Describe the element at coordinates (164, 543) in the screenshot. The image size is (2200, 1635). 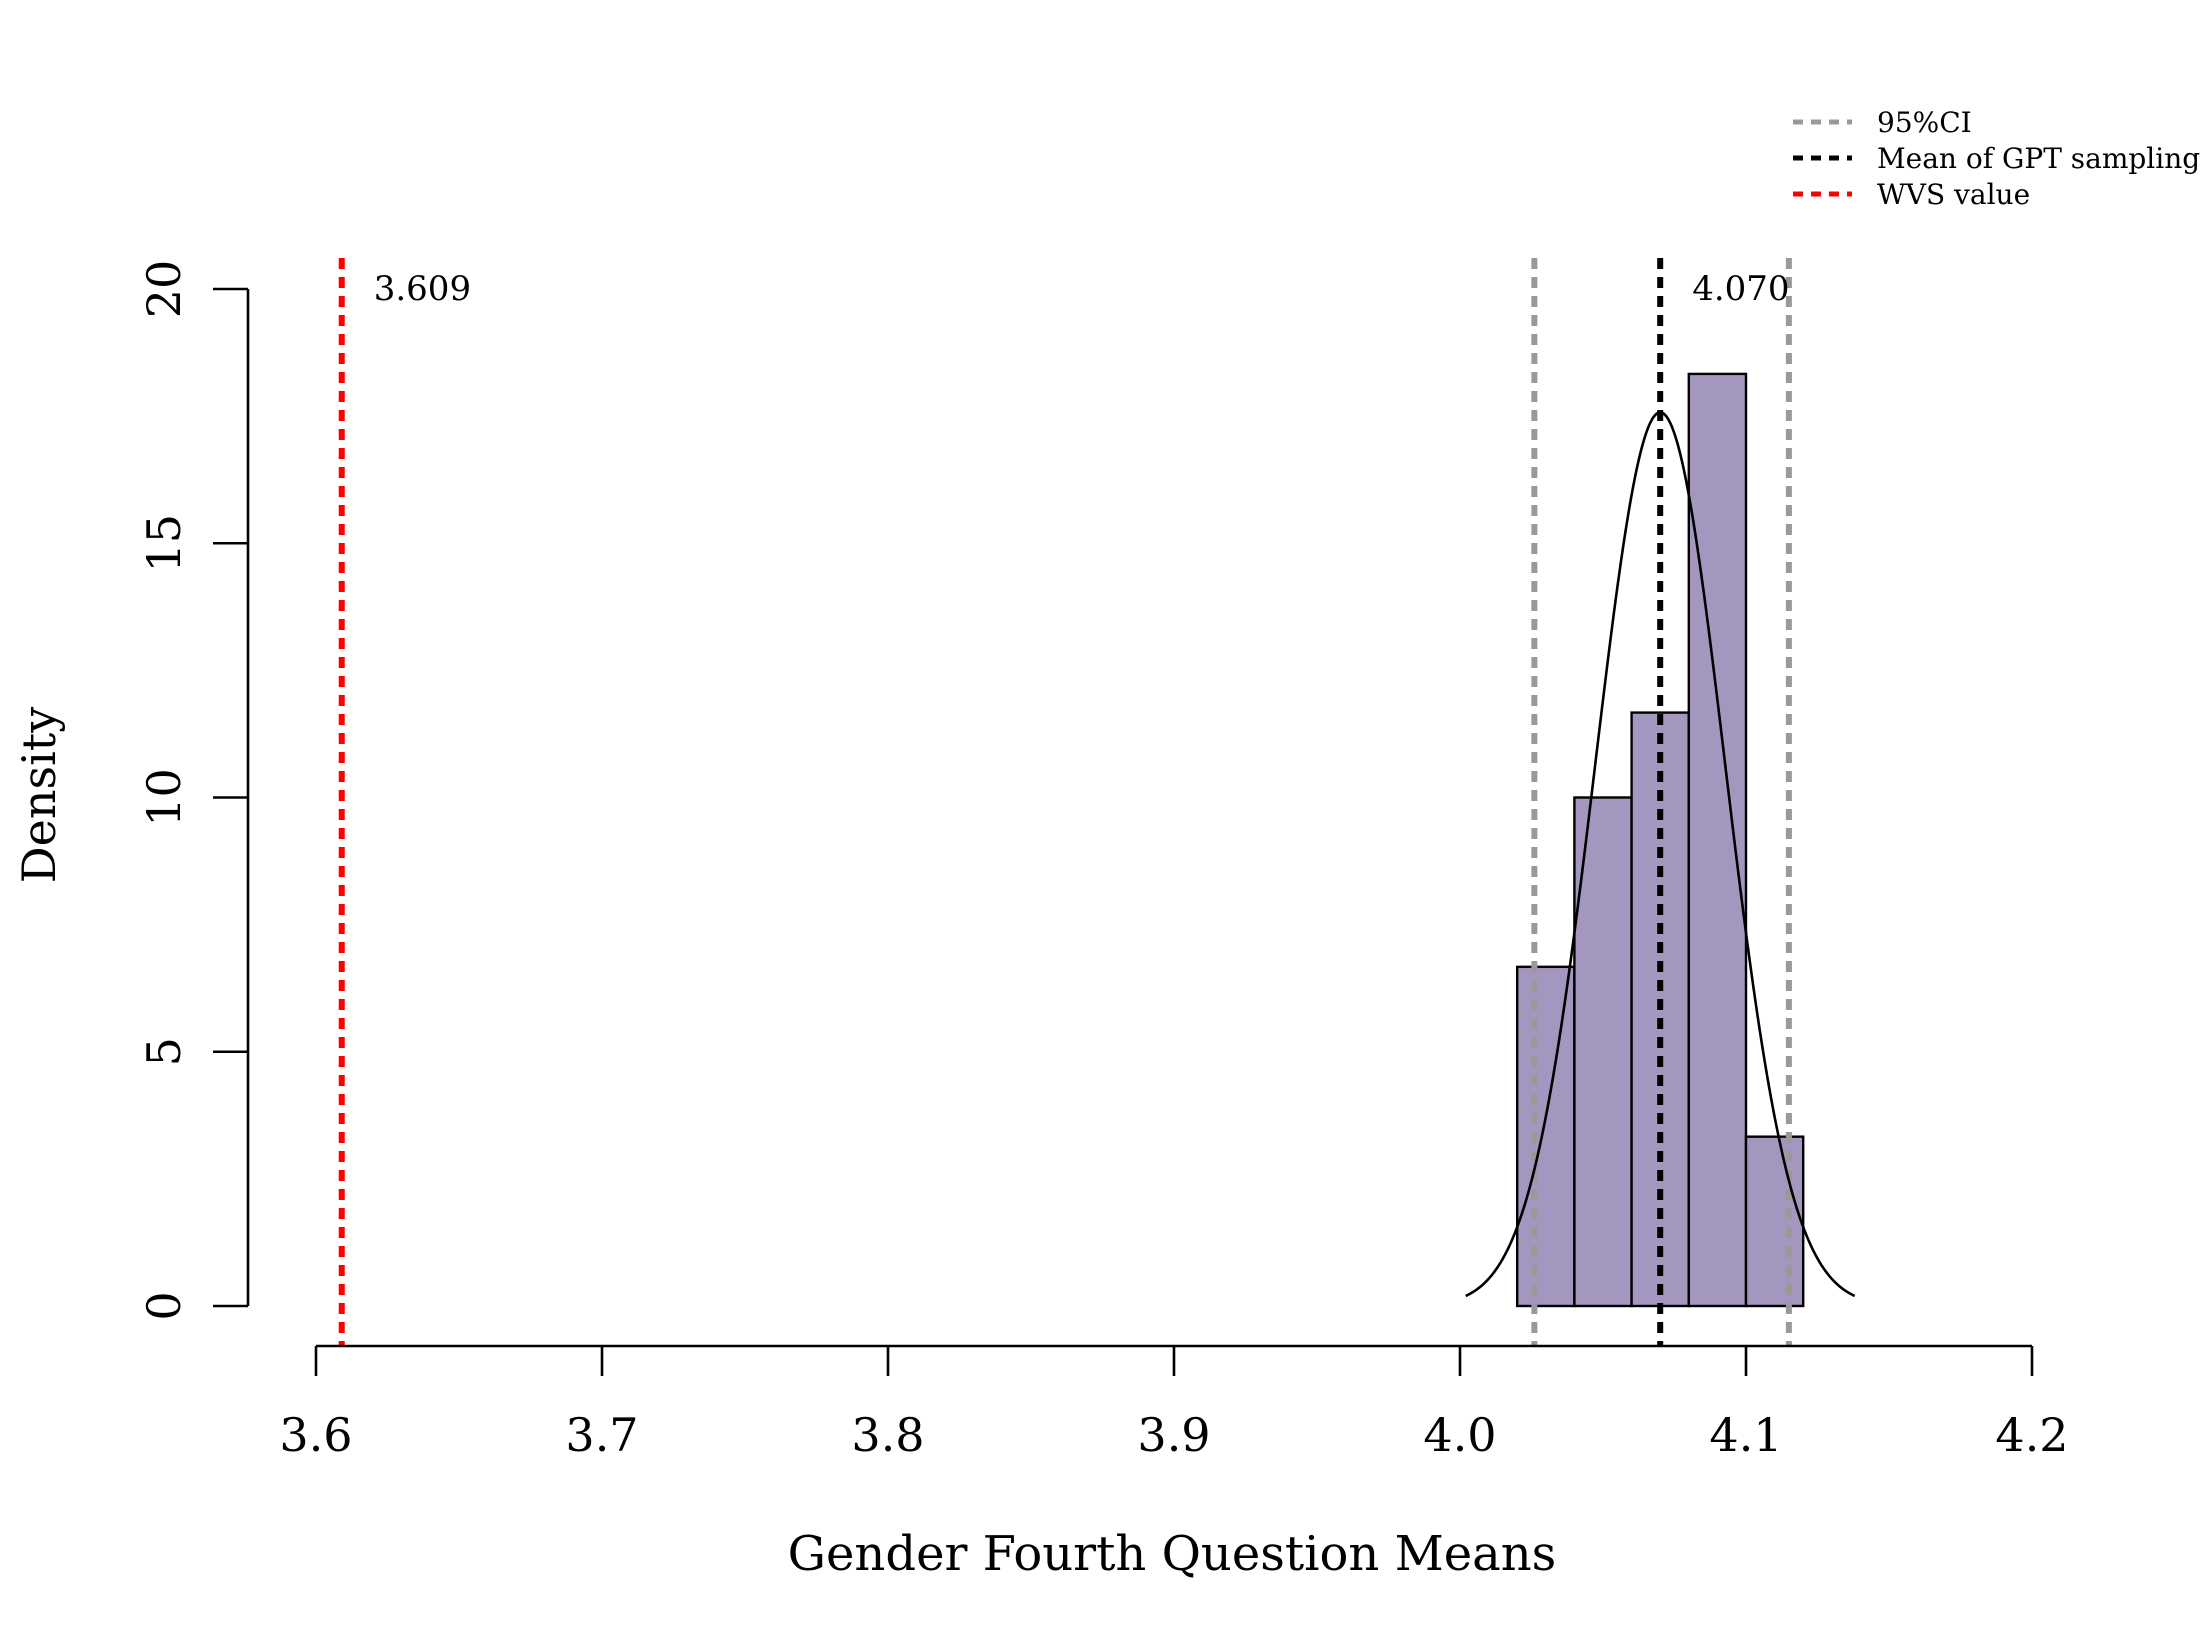
I see `y-tick-label: 15` at that location.